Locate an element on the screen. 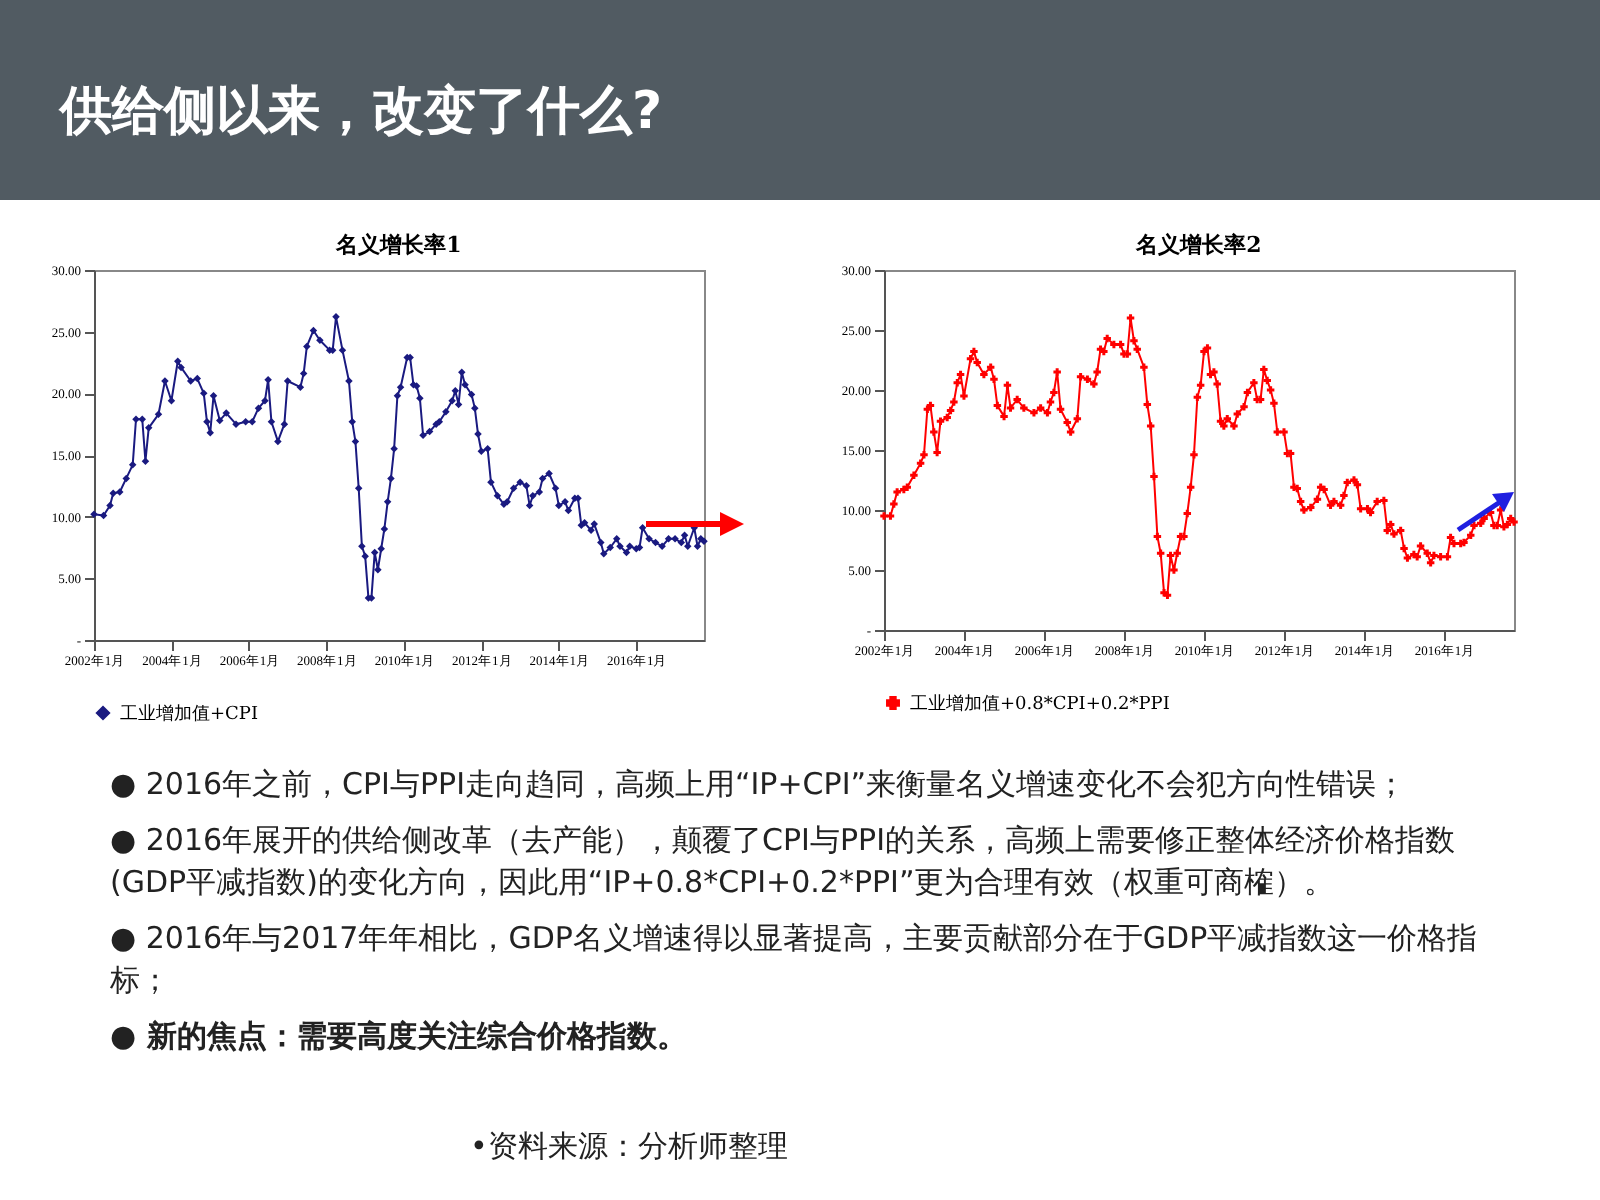  text: •资料来源：分析师整理 is located at coordinates (629, 1147).